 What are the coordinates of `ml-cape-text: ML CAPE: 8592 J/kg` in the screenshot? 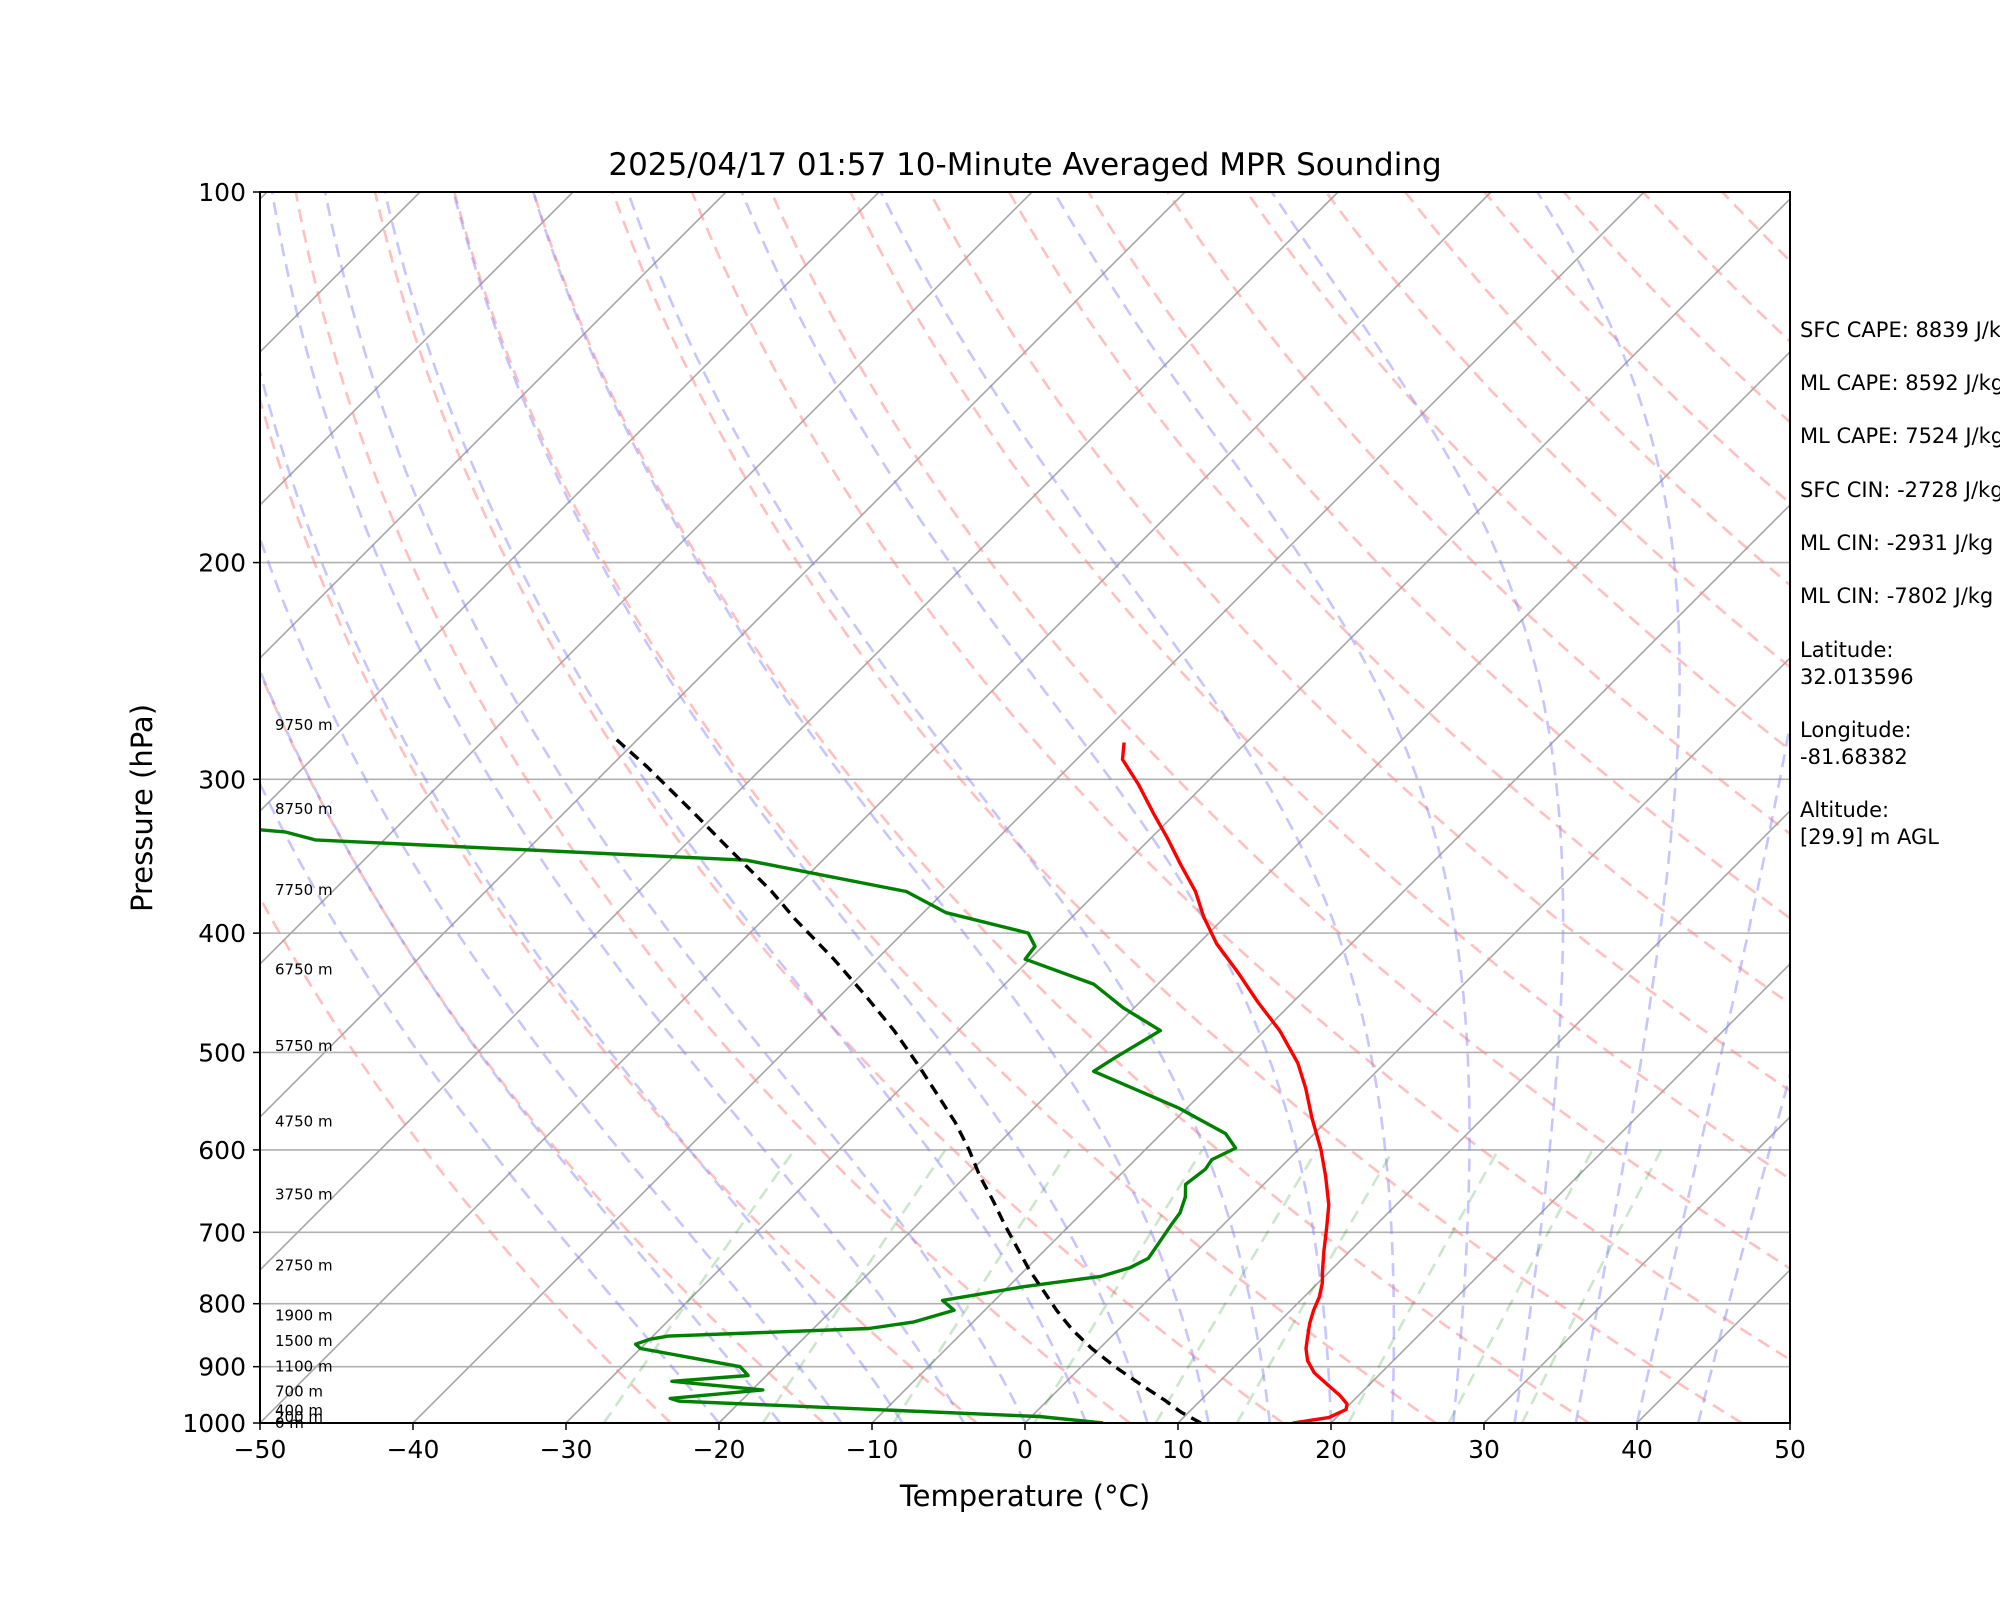 It's located at (1900, 383).